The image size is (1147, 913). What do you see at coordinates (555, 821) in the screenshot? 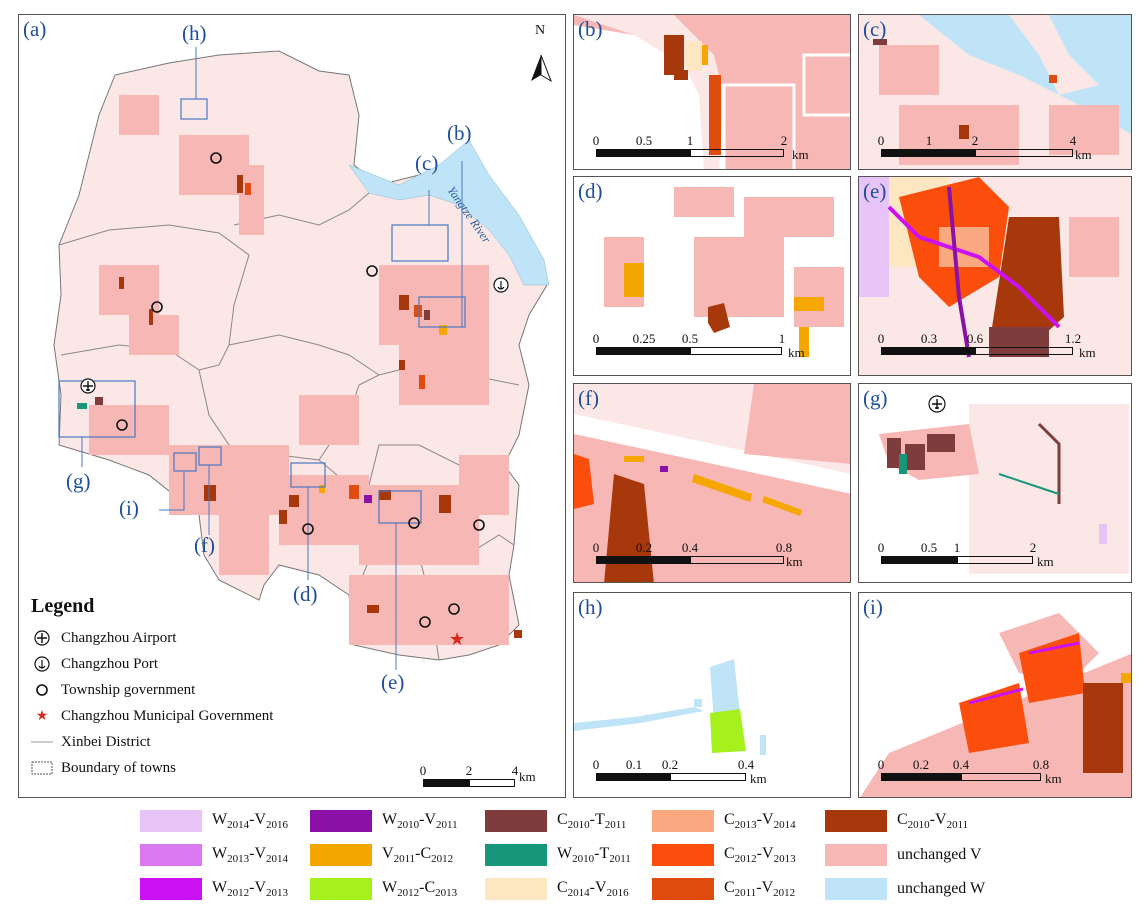
I see `class-legend-item: C2010-T2011` at bounding box center [555, 821].